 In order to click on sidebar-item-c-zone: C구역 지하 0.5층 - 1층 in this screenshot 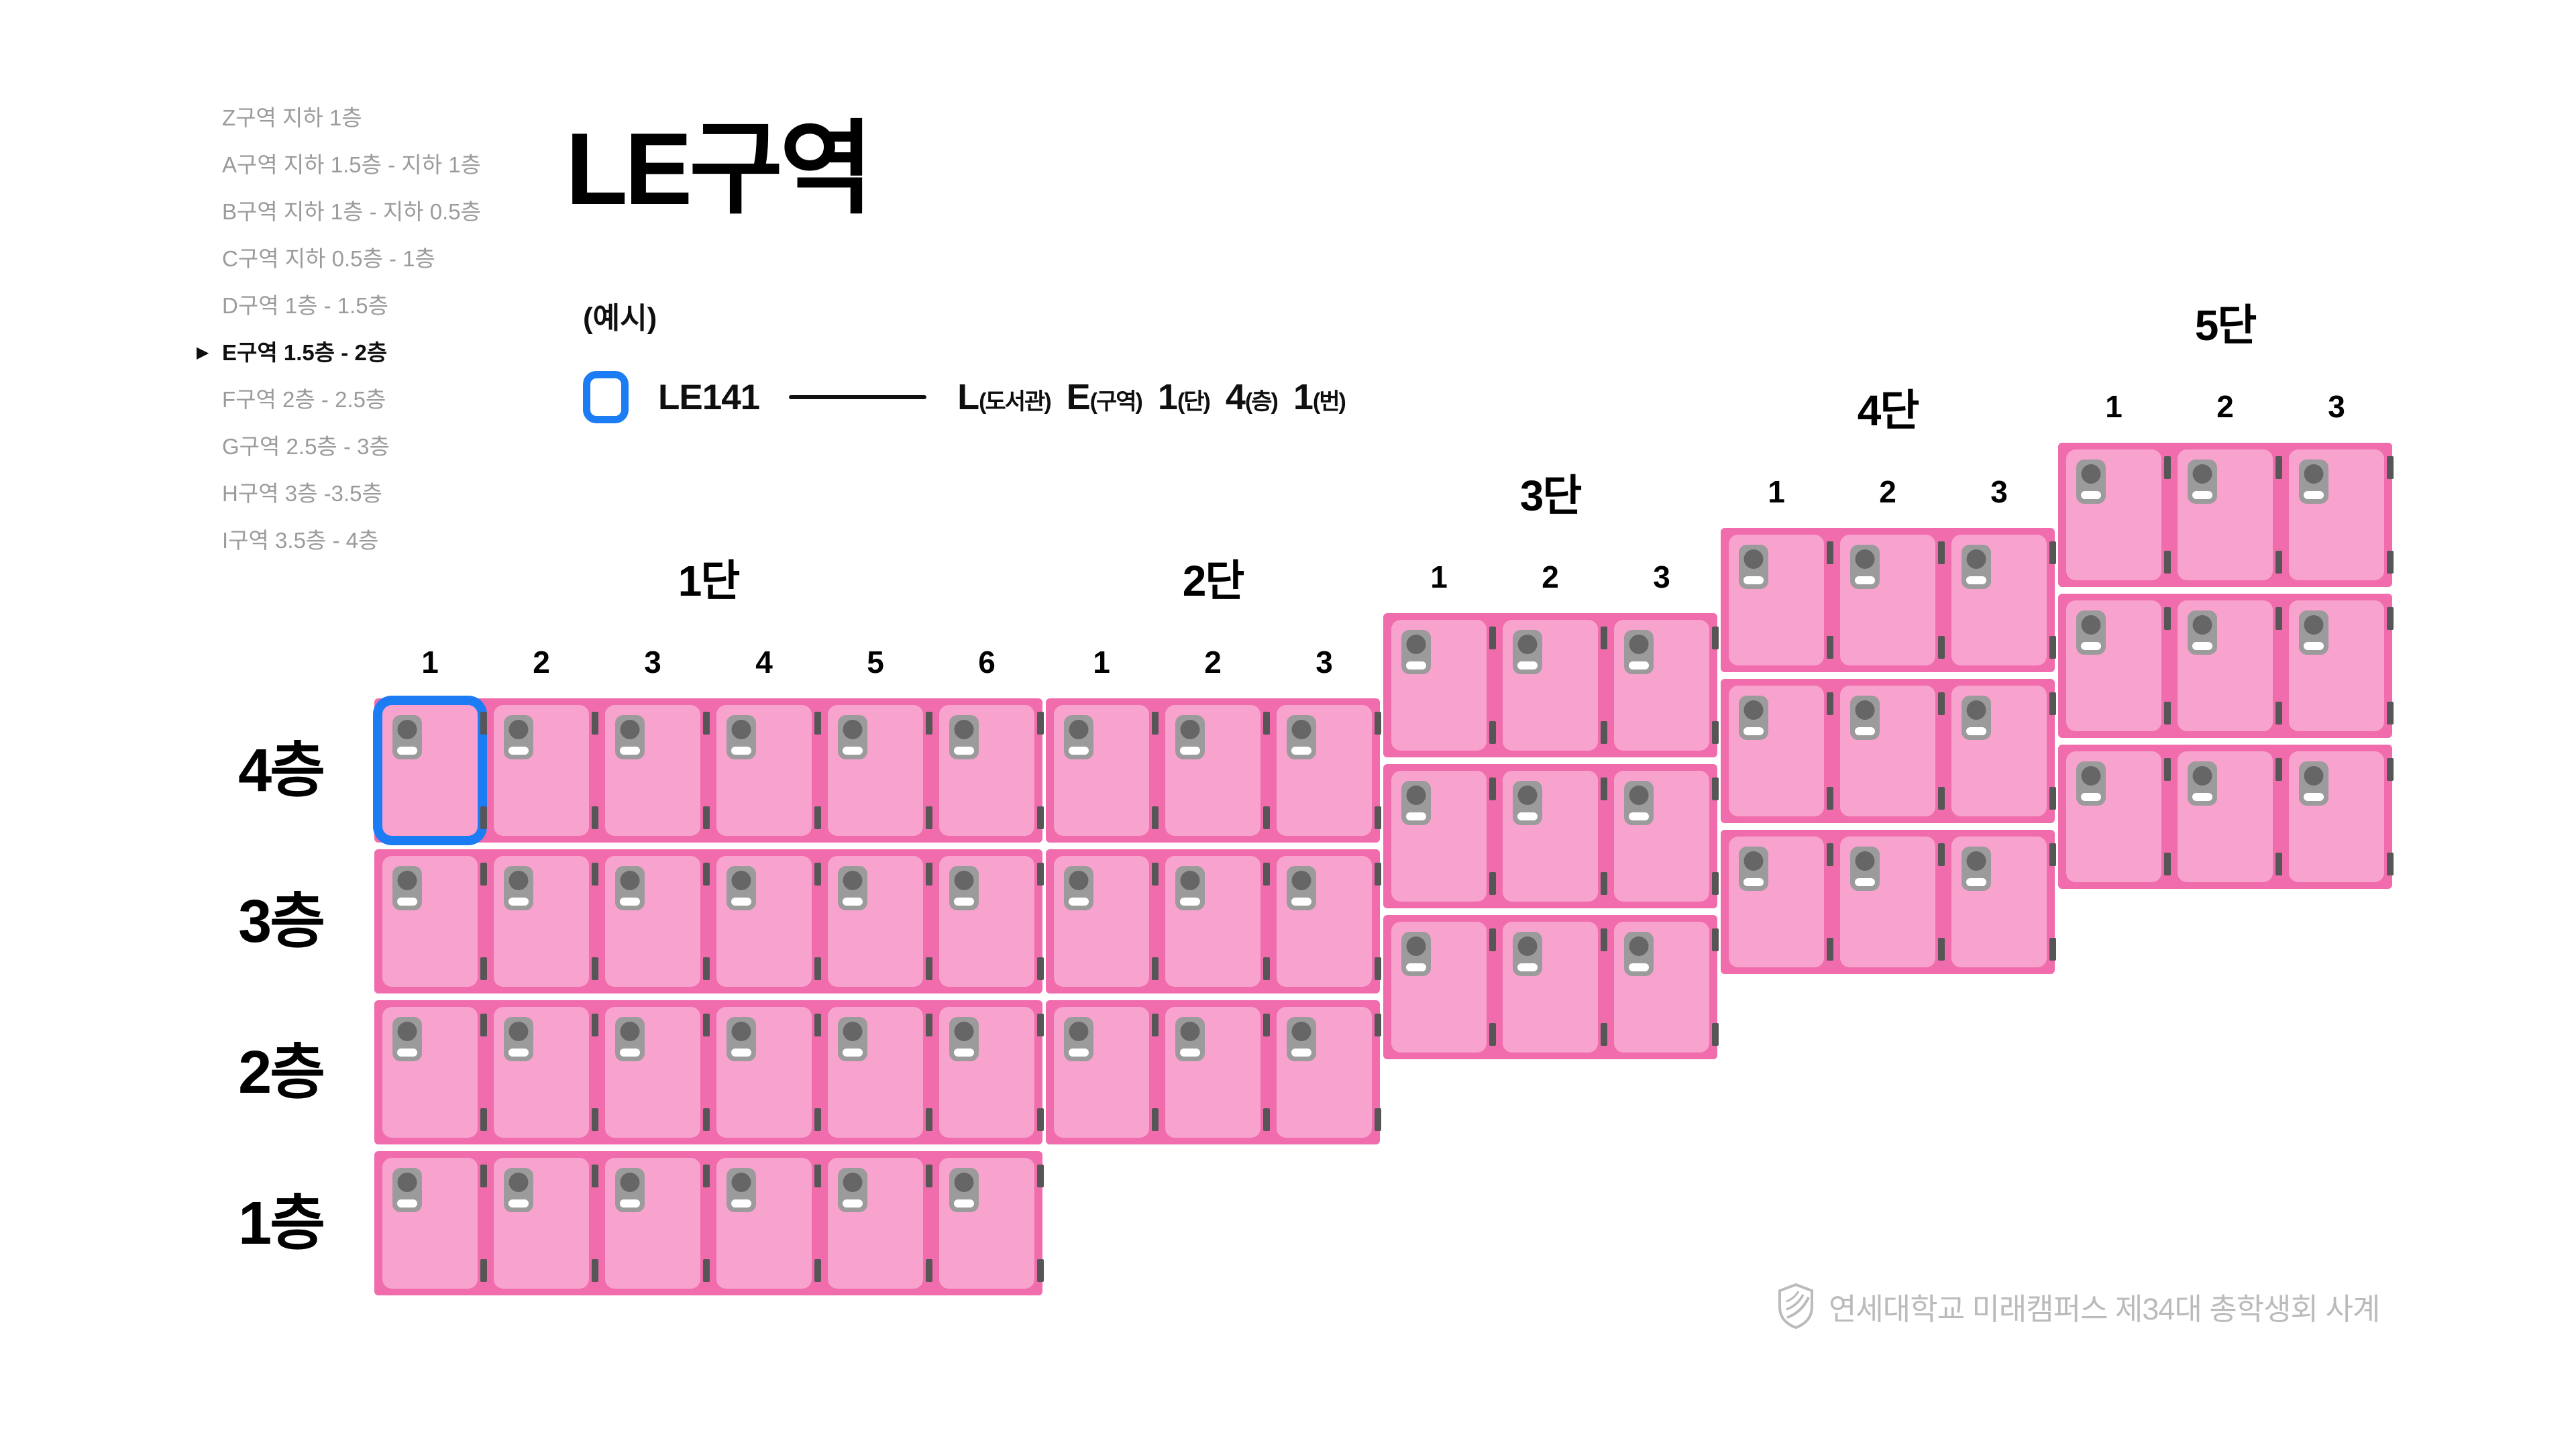, I will do `click(410, 258)`.